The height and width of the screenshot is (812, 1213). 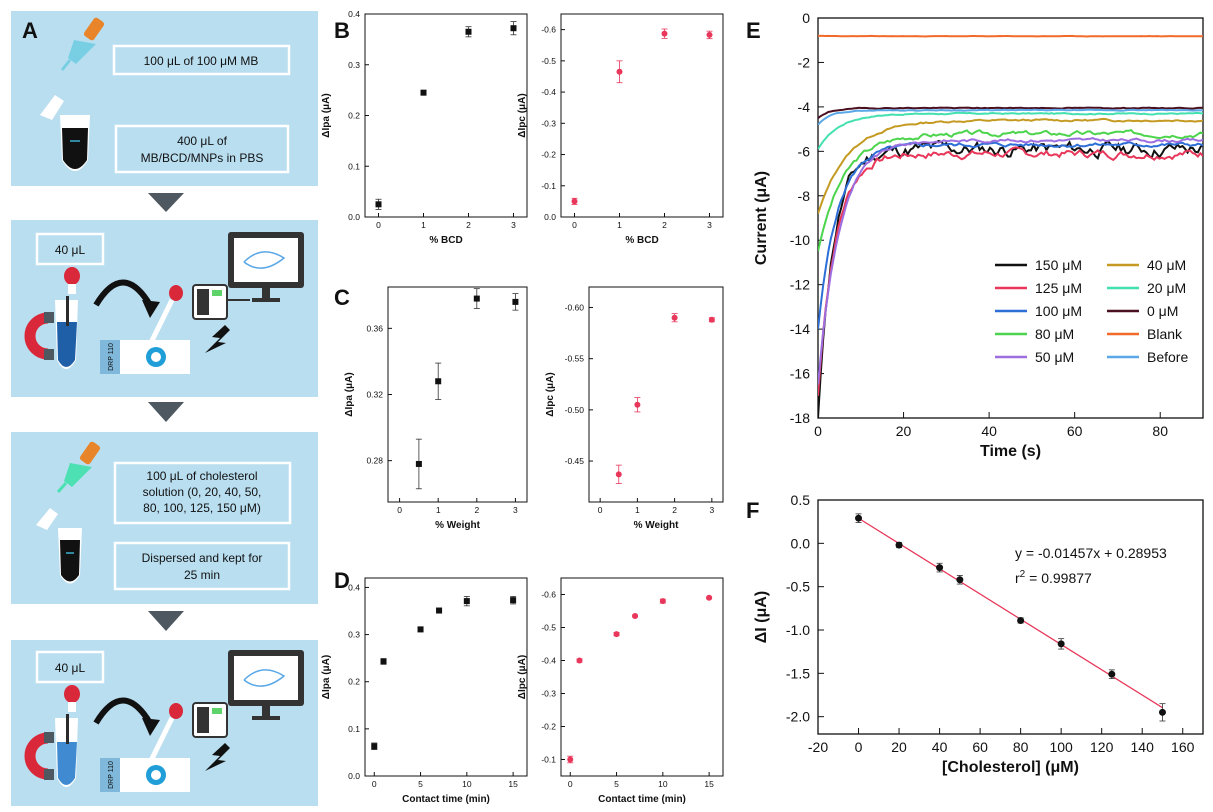 What do you see at coordinates (66, 750) in the screenshot?
I see `tube-blue-icon` at bounding box center [66, 750].